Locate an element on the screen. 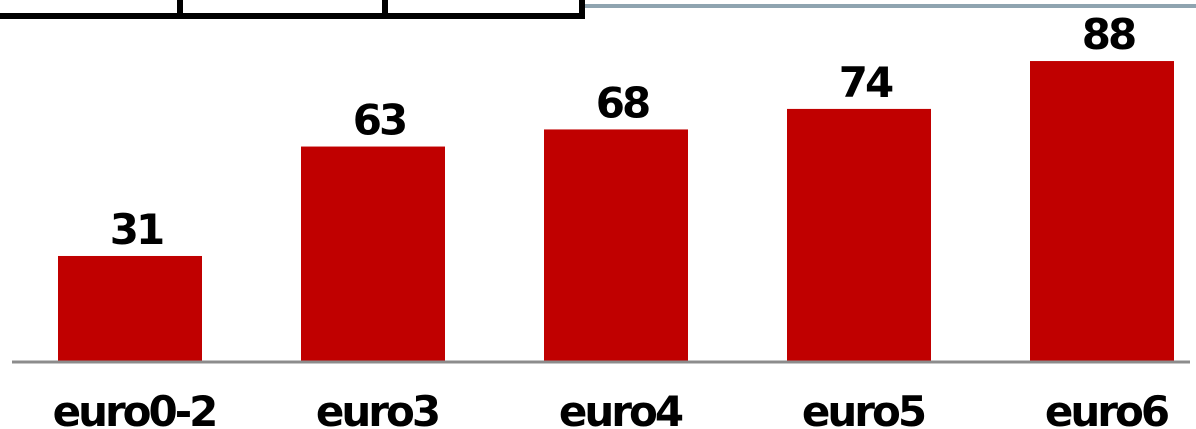  data-label-euro6: 88 is located at coordinates (1108, 34).